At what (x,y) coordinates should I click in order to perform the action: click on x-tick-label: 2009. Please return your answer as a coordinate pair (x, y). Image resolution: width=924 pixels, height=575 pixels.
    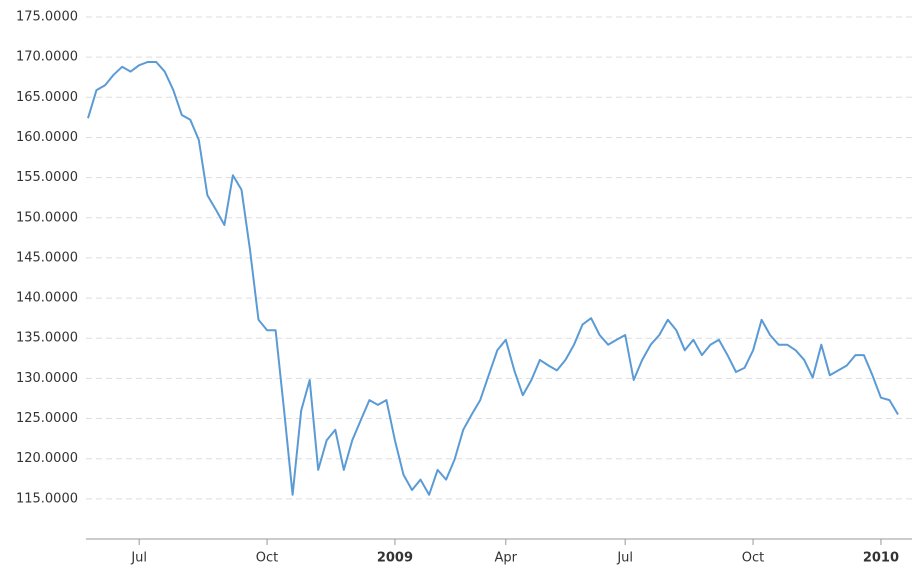
    Looking at the image, I should click on (395, 558).